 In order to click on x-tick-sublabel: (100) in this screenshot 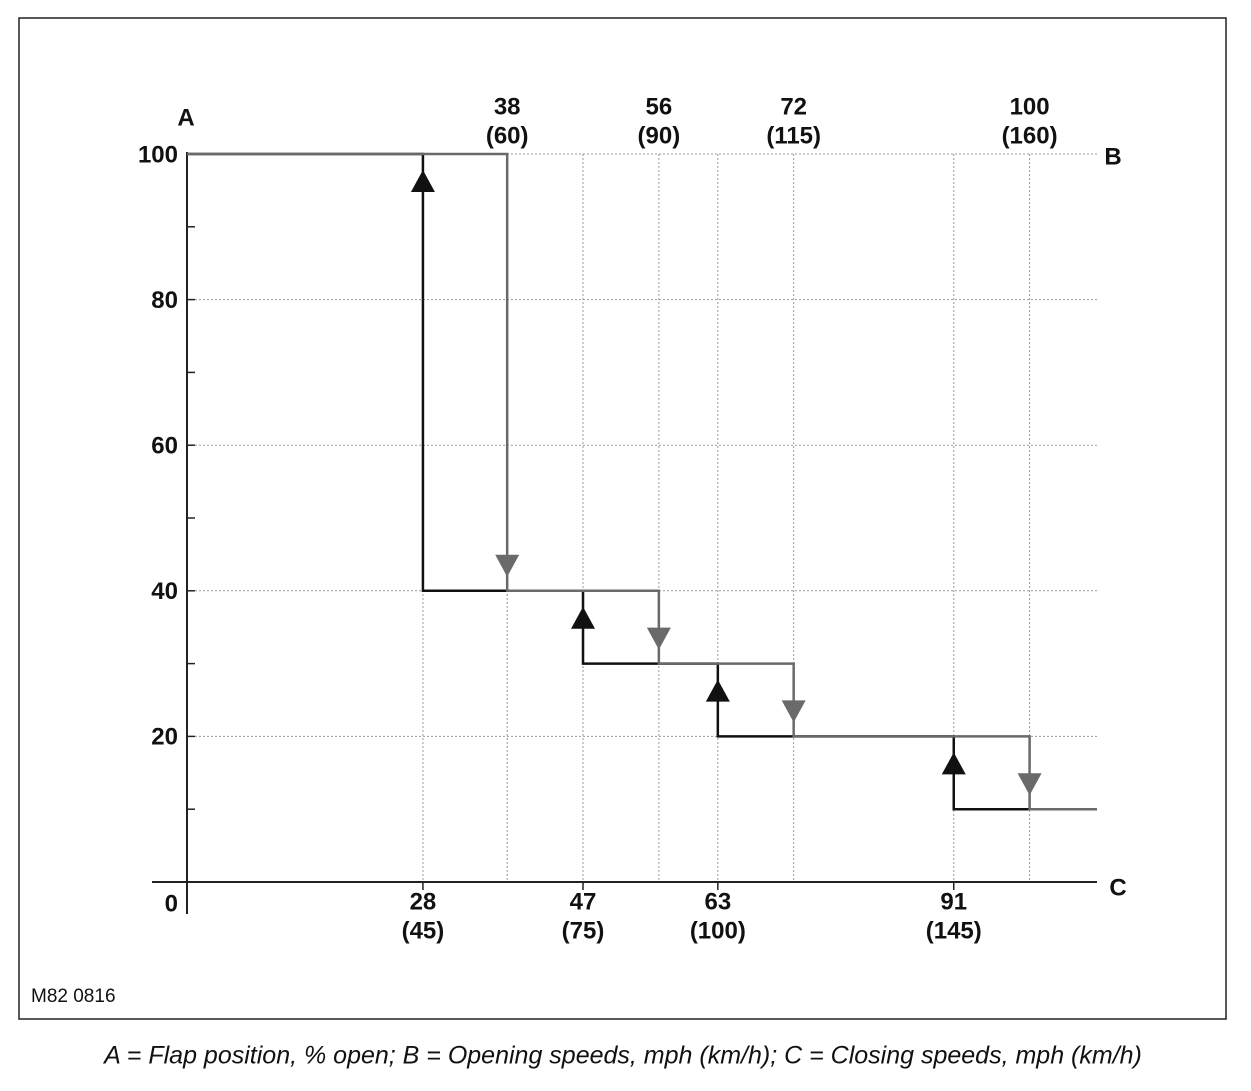, I will do `click(718, 930)`.